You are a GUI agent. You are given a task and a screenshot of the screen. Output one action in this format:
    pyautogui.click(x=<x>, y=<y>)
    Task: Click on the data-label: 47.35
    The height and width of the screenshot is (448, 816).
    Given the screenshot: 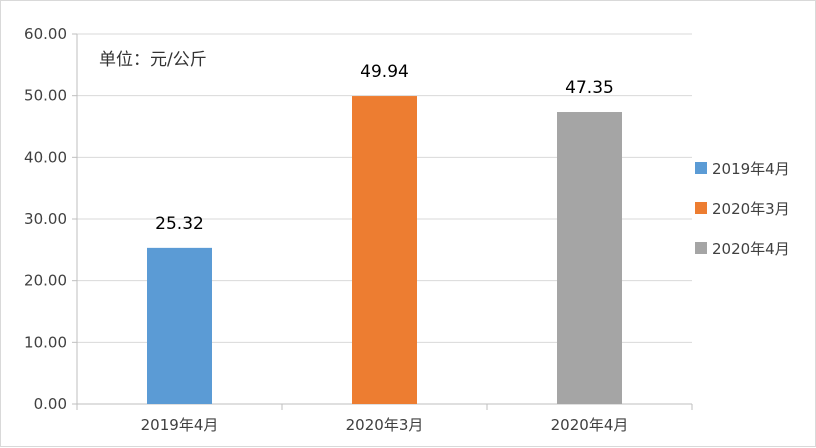 What is the action you would take?
    pyautogui.click(x=589, y=88)
    